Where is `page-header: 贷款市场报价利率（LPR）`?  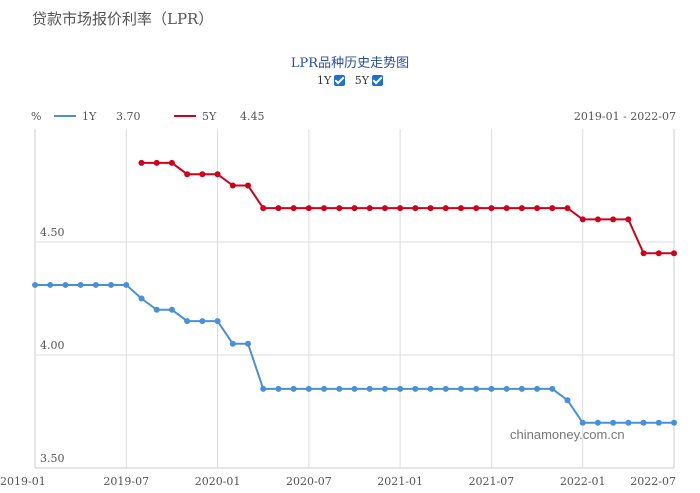 page-header: 贷款市场报价利率（LPR） is located at coordinates (123, 19).